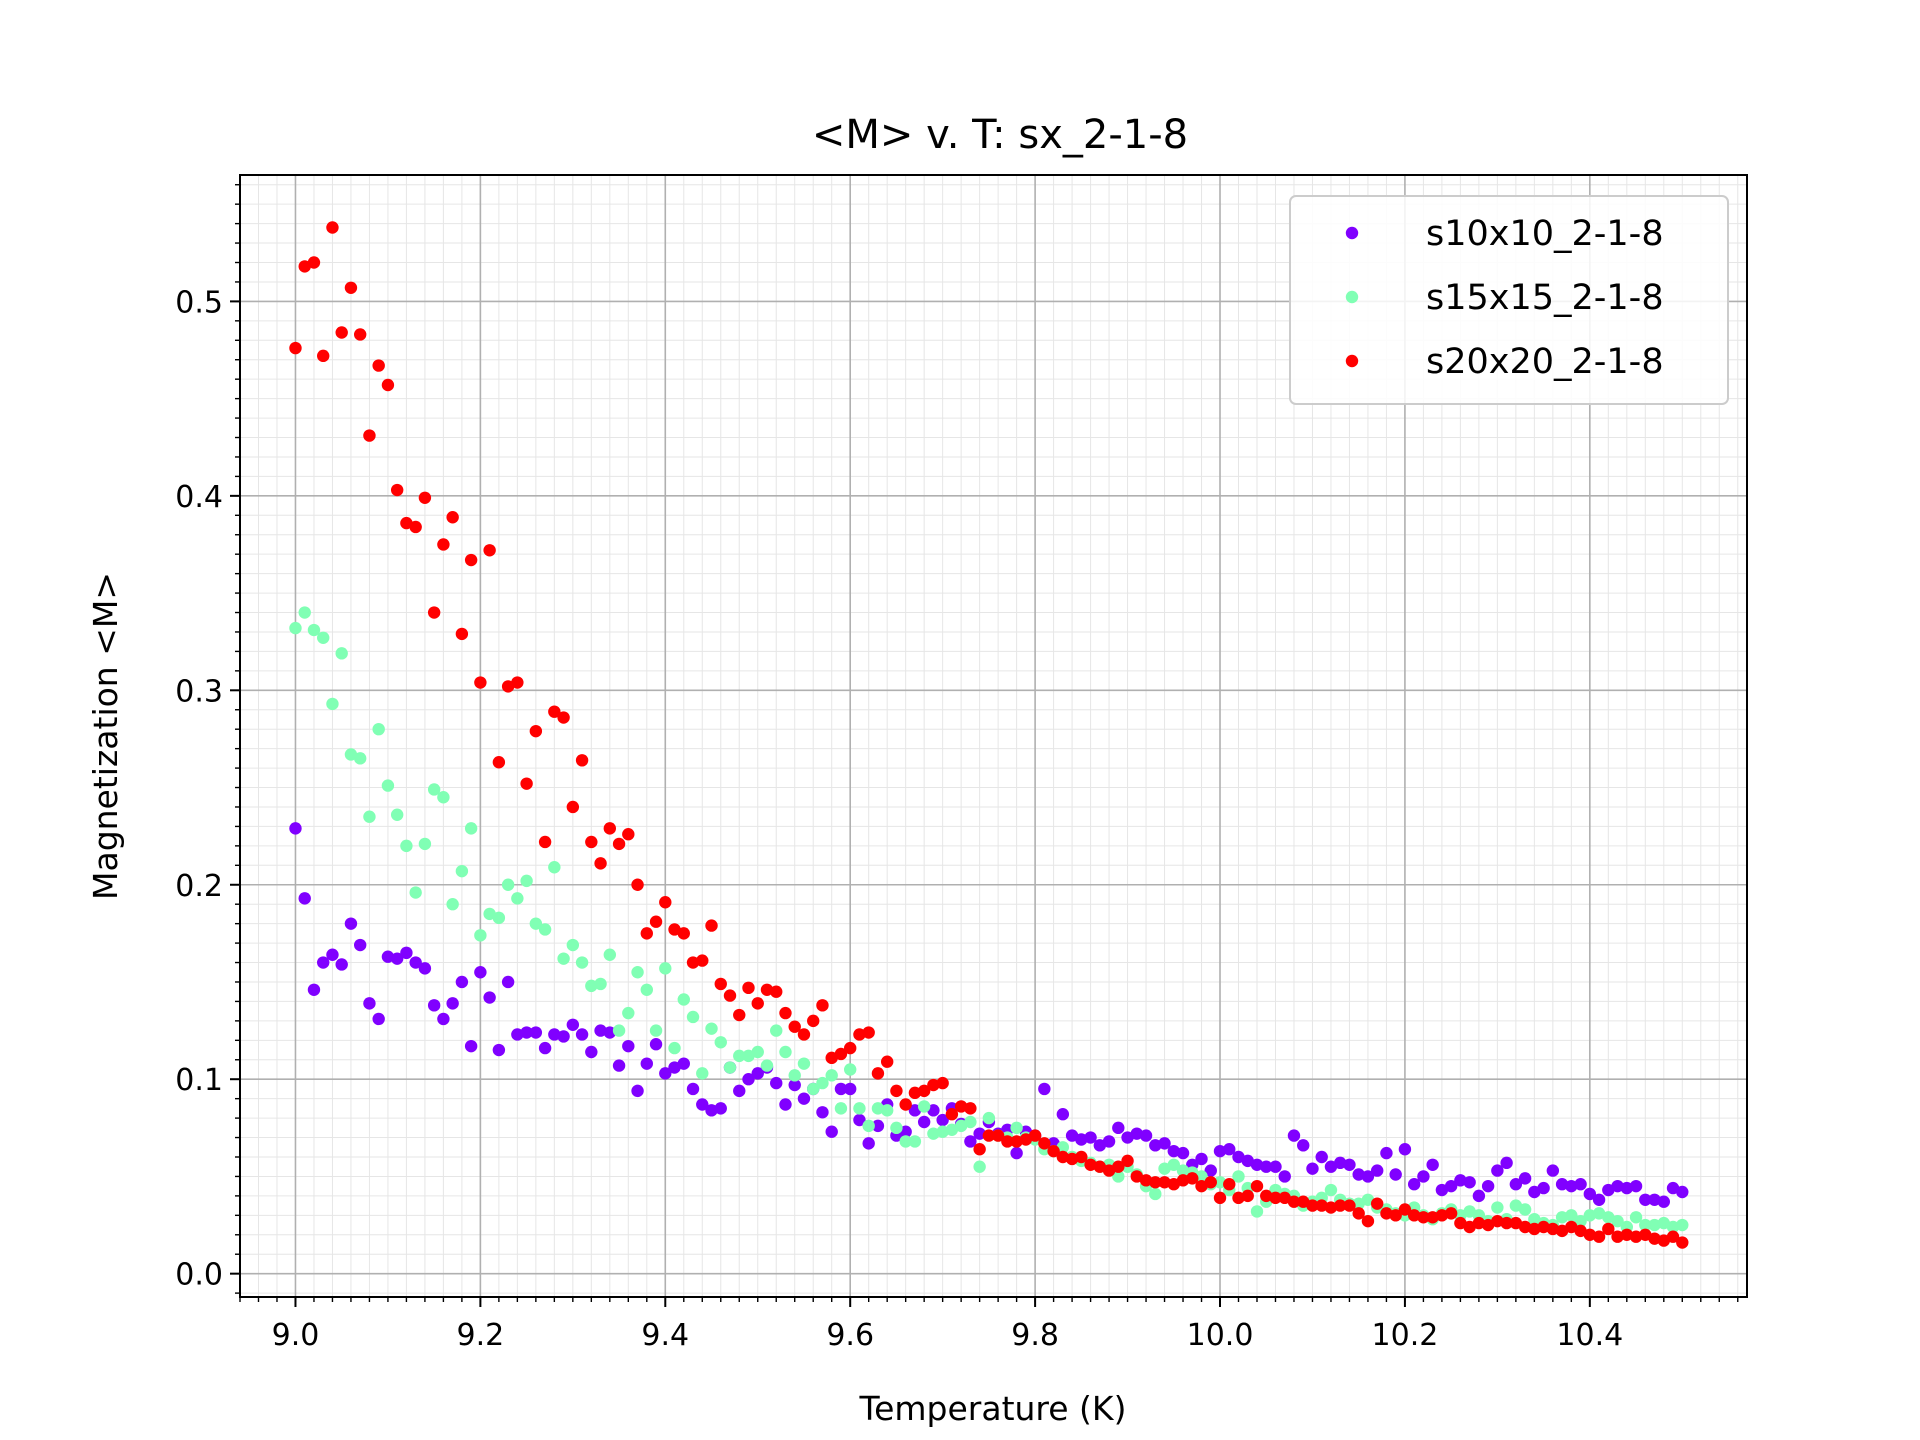 Image resolution: width=1920 pixels, height=1440 pixels. What do you see at coordinates (1220, 1335) in the screenshot?
I see `x-tick-label: 10.0` at bounding box center [1220, 1335].